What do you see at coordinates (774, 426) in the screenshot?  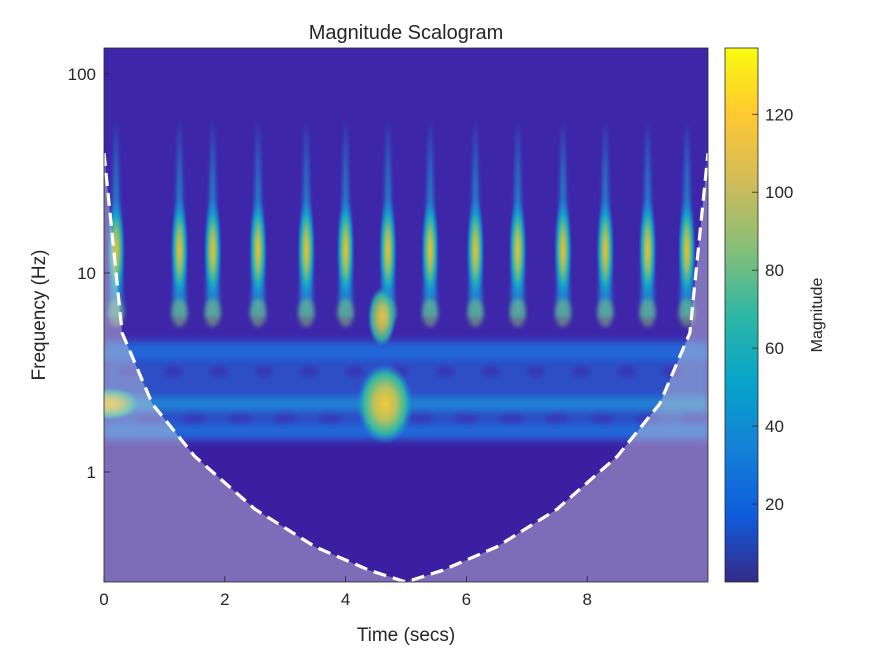 I see `colorbar-tick-label: 40` at bounding box center [774, 426].